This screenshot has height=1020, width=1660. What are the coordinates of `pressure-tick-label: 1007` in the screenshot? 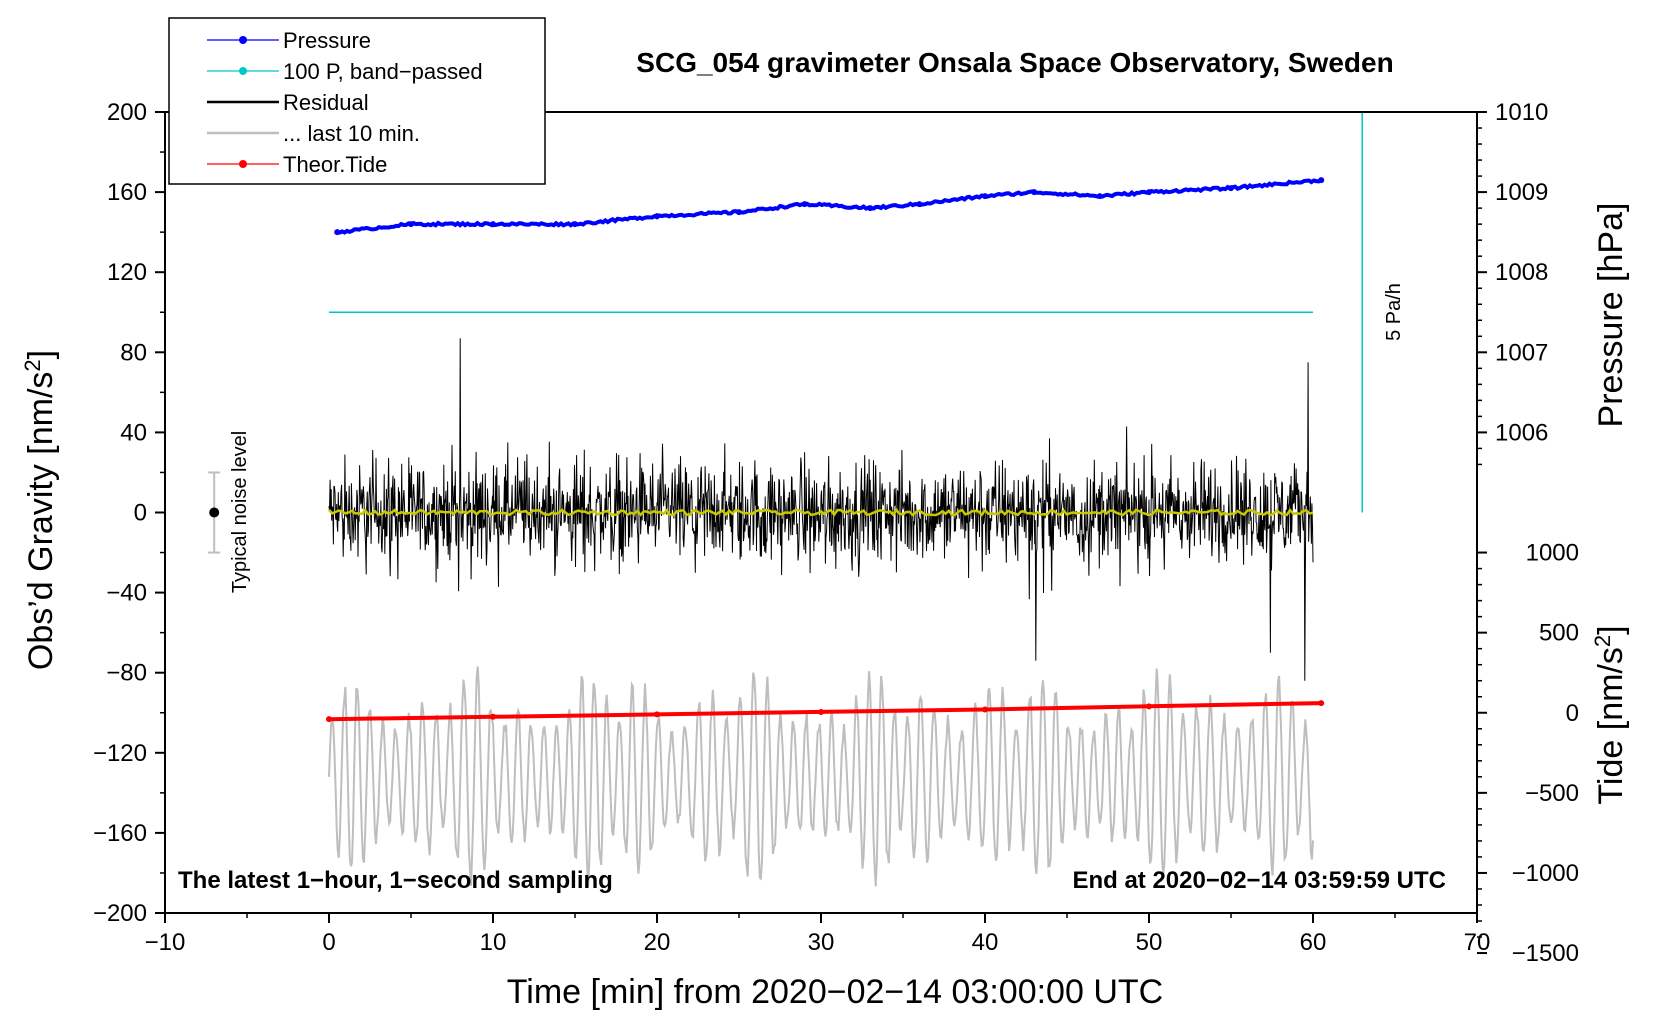 It's located at (1521, 352).